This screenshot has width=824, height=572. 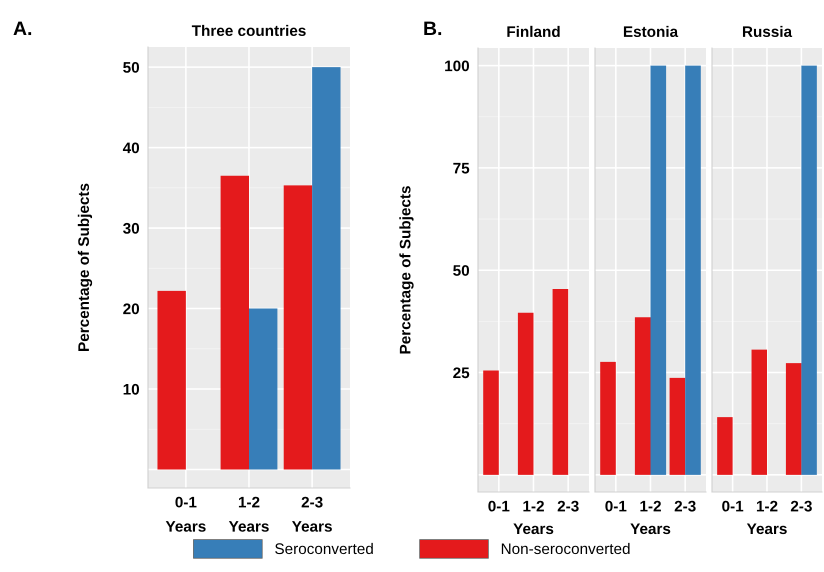 I want to click on chart-title: Three countries, so click(x=249, y=30).